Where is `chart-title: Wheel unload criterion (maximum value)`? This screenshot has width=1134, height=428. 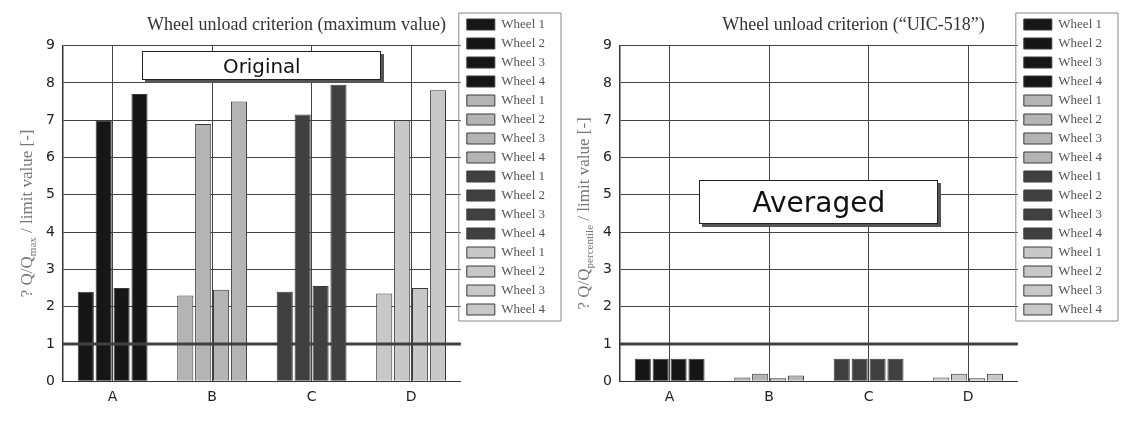 chart-title: Wheel unload criterion (maximum value) is located at coordinates (296, 24).